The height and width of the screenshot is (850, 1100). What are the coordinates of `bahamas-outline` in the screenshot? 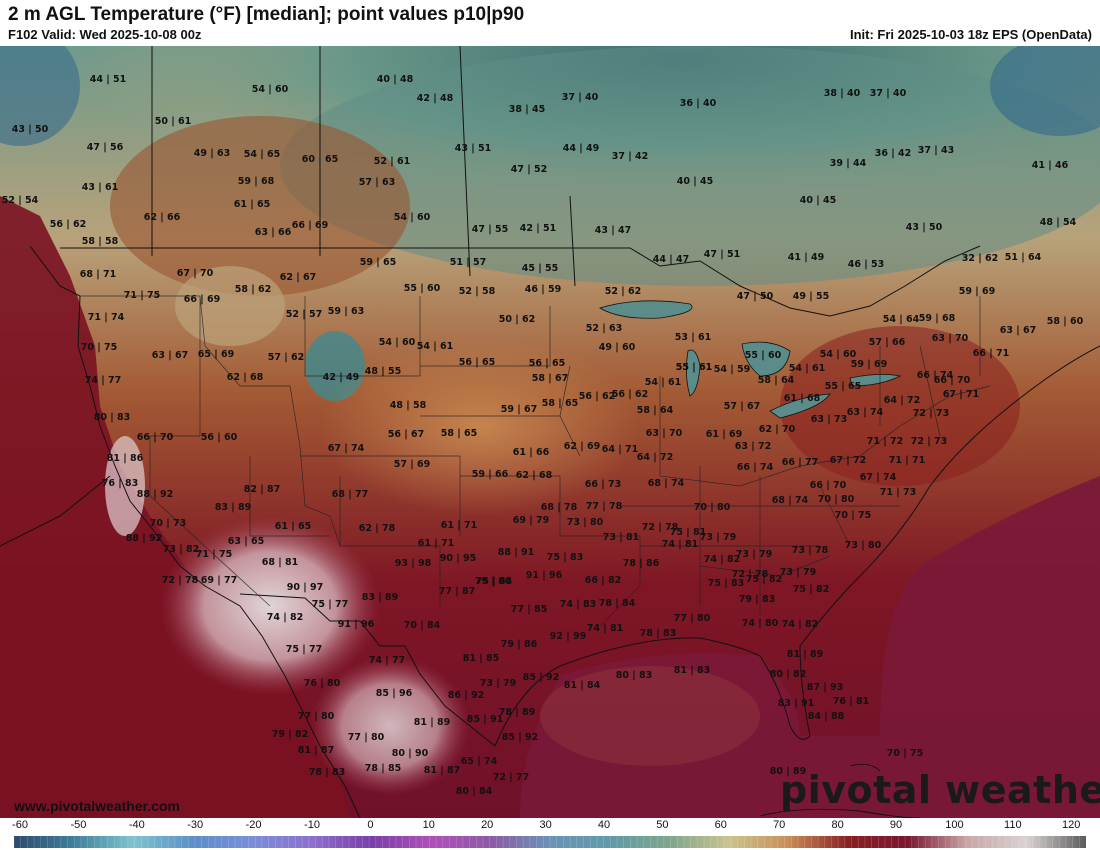 It's located at (865, 767).